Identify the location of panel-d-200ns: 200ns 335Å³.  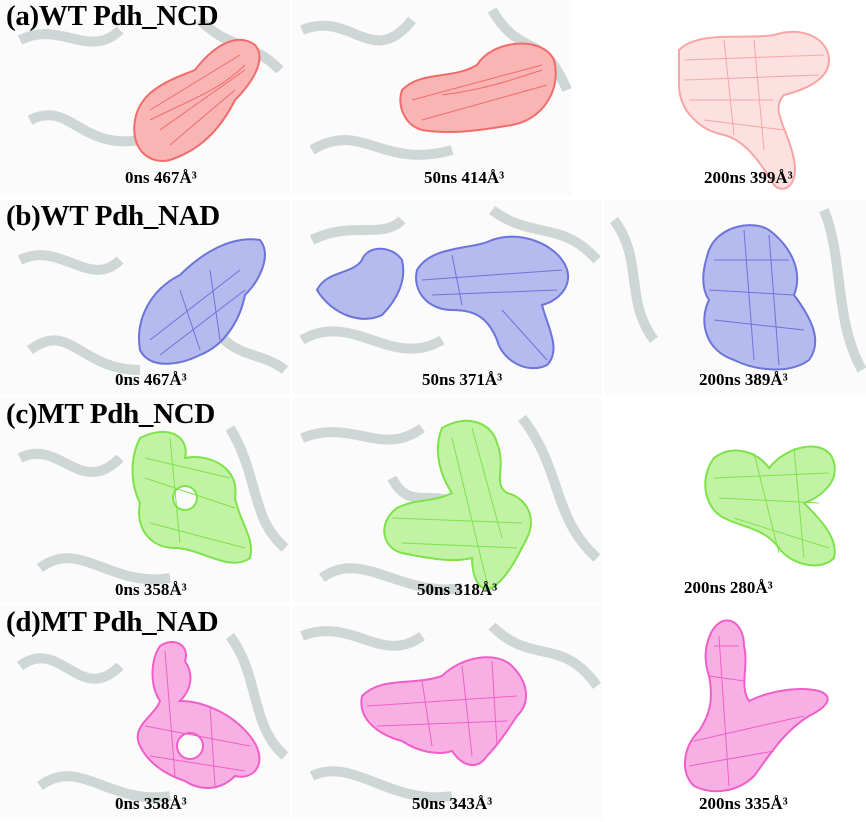
(735, 713).